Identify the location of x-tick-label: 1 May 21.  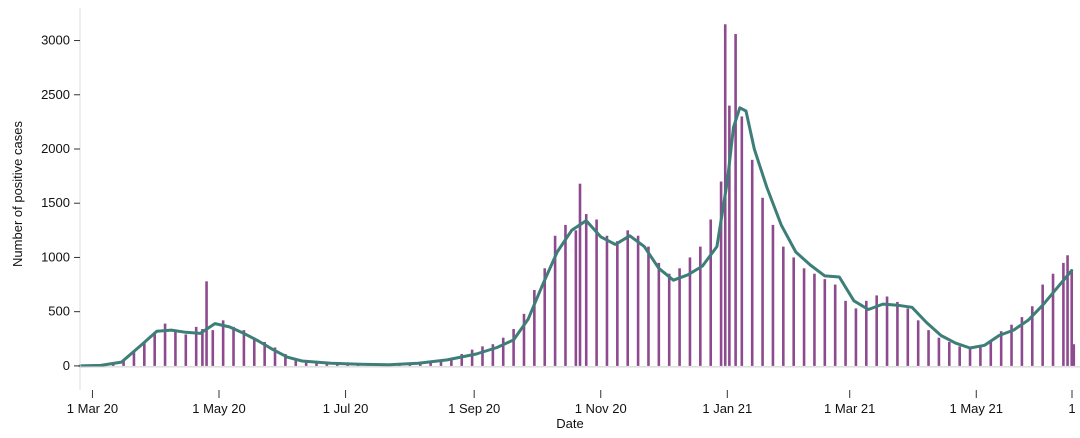
(976, 408).